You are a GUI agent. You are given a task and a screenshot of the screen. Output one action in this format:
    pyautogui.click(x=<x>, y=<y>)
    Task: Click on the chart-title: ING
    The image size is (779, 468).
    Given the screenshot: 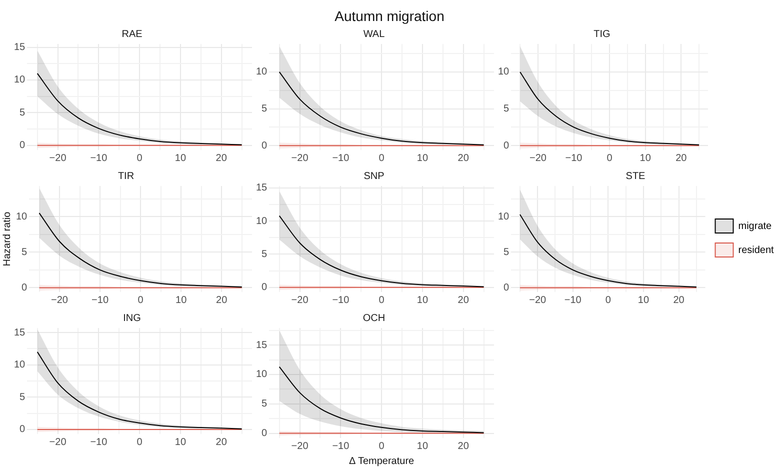 What is the action you would take?
    pyautogui.click(x=132, y=318)
    